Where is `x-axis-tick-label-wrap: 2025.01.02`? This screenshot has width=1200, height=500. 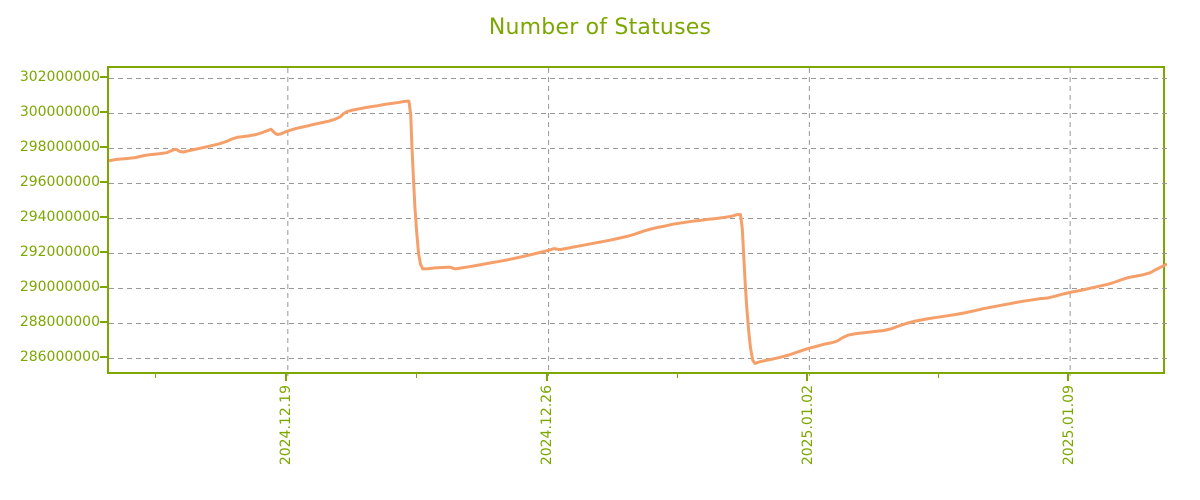 x-axis-tick-label-wrap: 2025.01.02 is located at coordinates (808, 435).